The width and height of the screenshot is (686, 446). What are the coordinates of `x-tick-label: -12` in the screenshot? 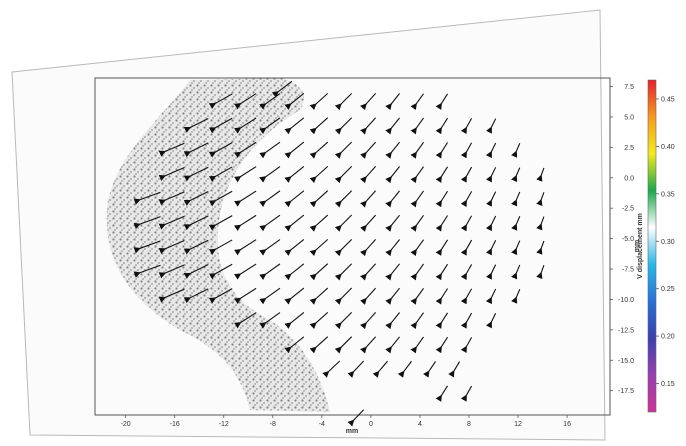 It's located at (224, 424).